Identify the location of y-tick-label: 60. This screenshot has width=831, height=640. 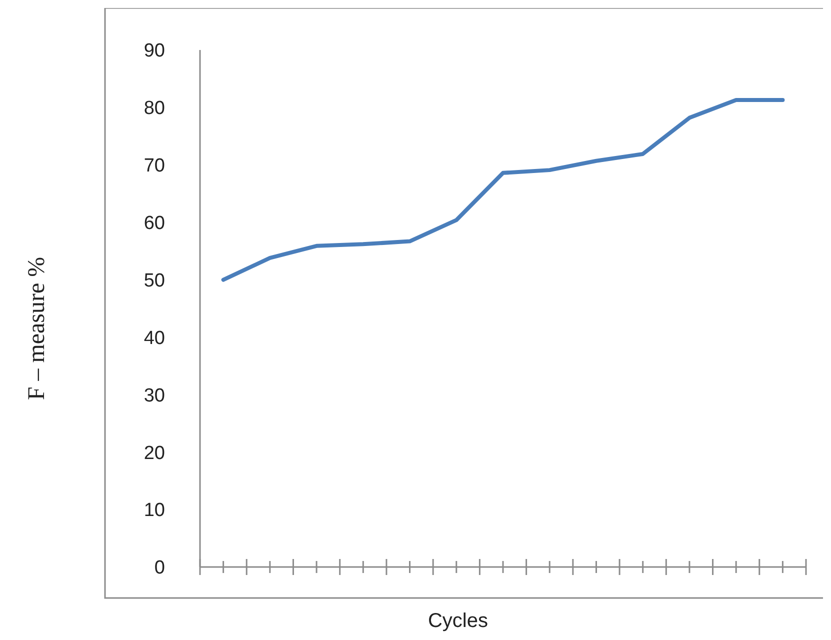
(154, 223).